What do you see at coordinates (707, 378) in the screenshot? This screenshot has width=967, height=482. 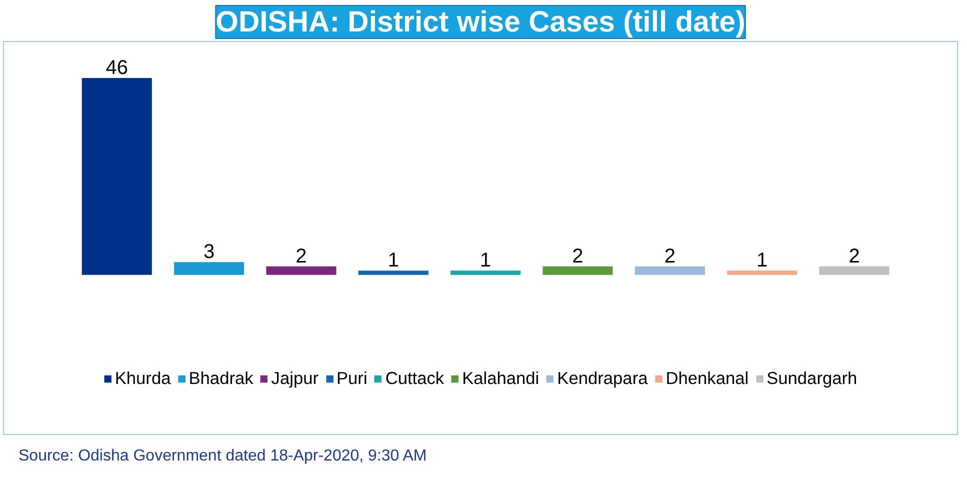 I see `legend-label: Dhenkanal` at bounding box center [707, 378].